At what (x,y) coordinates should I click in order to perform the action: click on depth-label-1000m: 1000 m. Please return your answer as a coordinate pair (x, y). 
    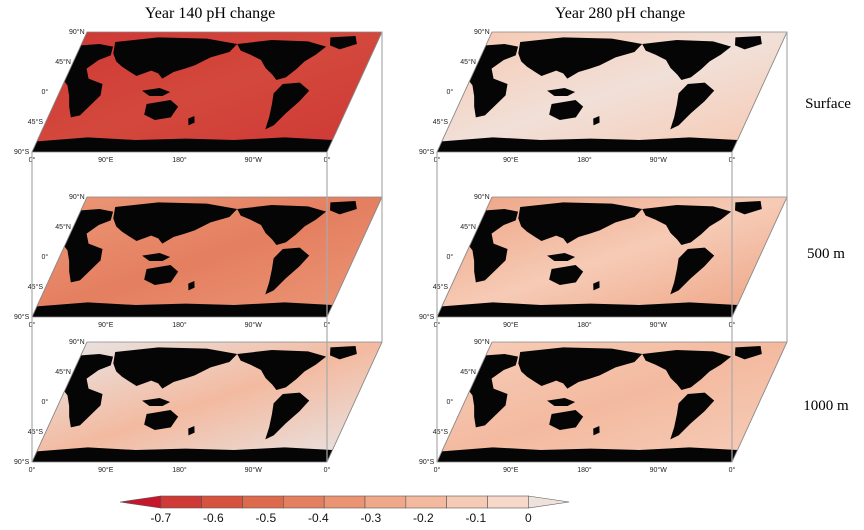
    Looking at the image, I should click on (826, 406).